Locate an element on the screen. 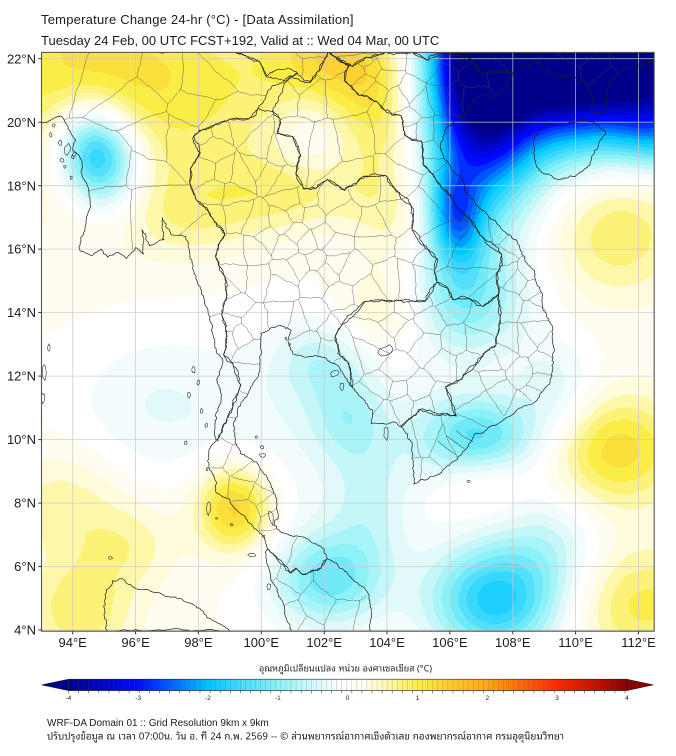 The height and width of the screenshot is (756, 676). svg-text: 16°N is located at coordinates (21, 249).